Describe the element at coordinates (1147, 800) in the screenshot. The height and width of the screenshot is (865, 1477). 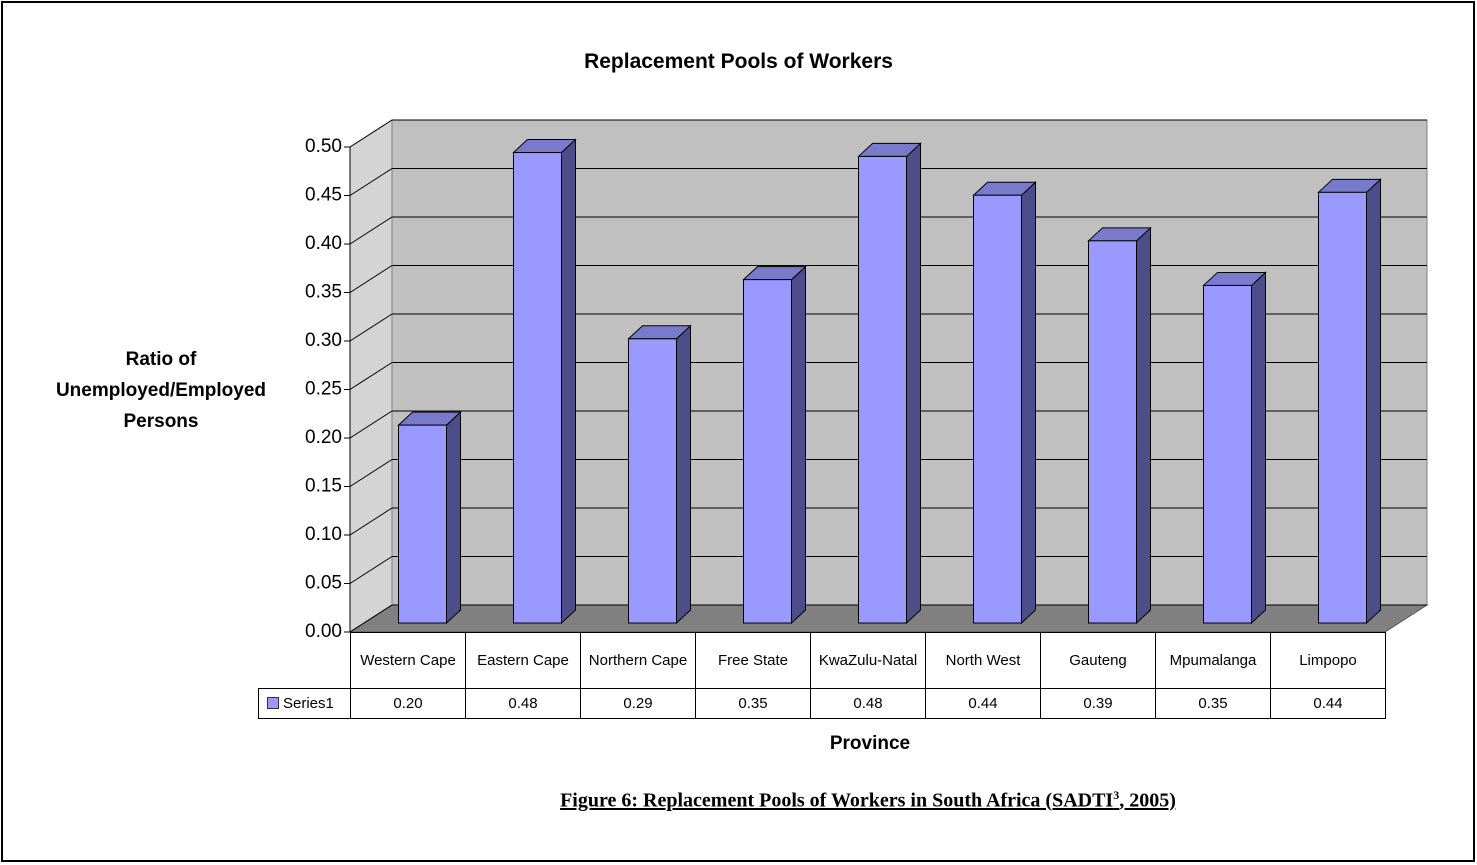
I see `caption-text: , 2005)` at that location.